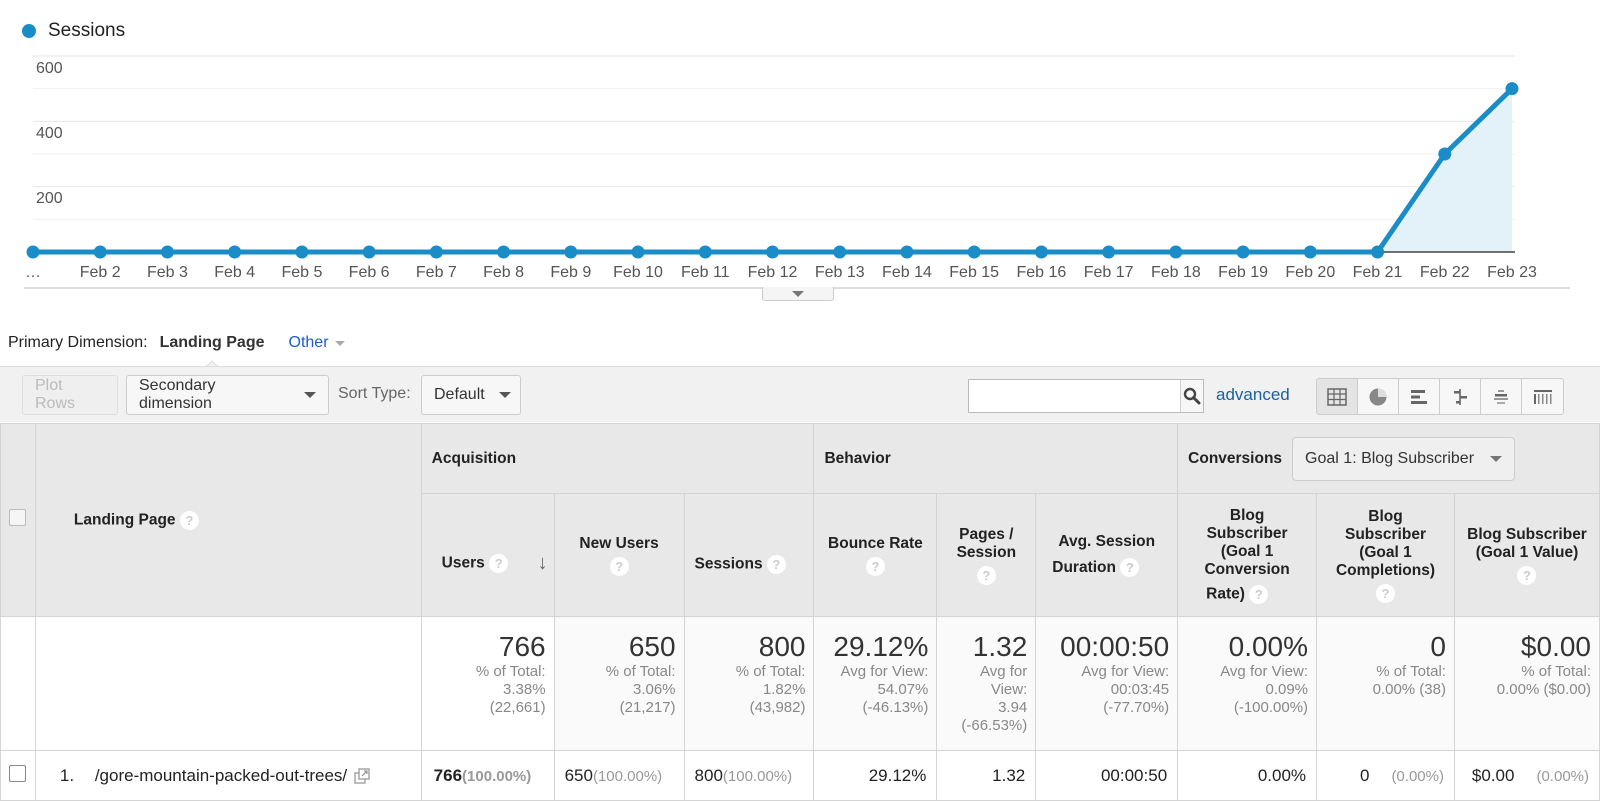 The width and height of the screenshot is (1600, 801). Describe the element at coordinates (49, 198) in the screenshot. I see `y-tick-200: 200` at that location.